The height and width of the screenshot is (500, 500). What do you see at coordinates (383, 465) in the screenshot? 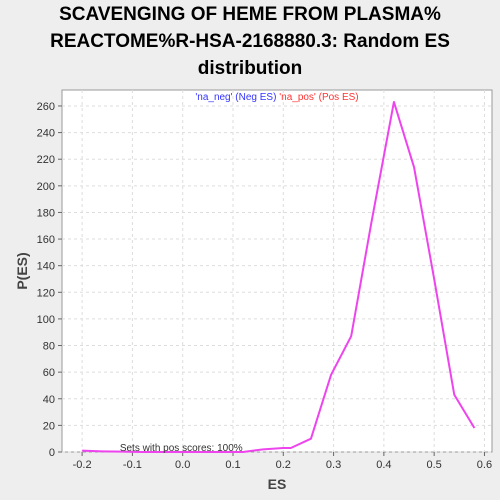
I see `x-tick-label: 0.4` at bounding box center [383, 465].